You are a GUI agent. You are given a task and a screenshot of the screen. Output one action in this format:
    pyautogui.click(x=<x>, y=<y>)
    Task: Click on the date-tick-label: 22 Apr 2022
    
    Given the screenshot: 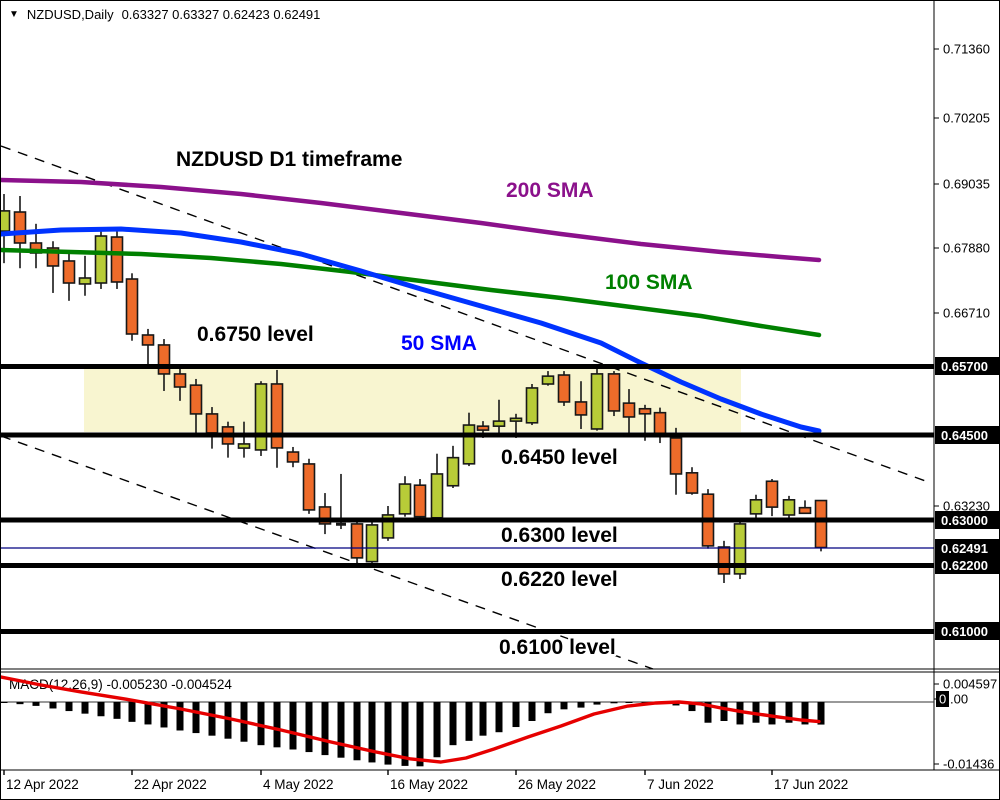 What is the action you would take?
    pyautogui.click(x=170, y=784)
    